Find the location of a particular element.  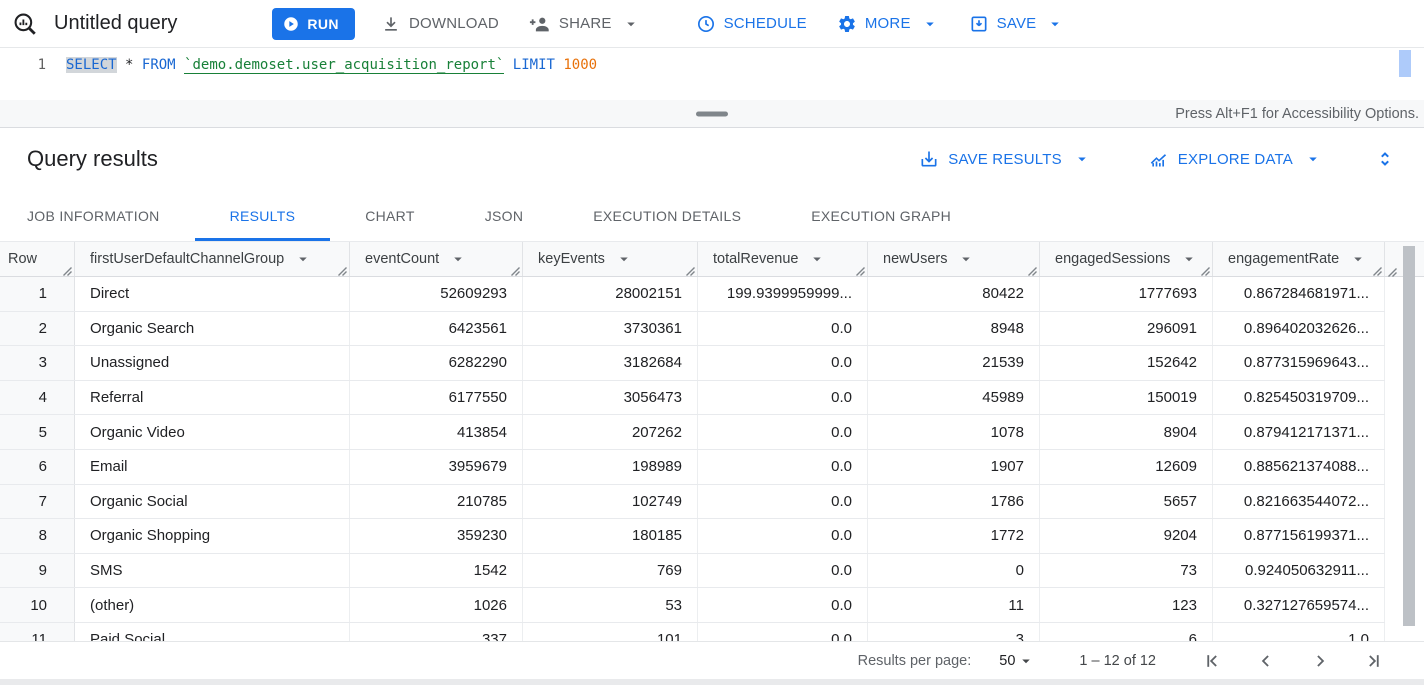

splitter-drag-handle is located at coordinates (712, 113).